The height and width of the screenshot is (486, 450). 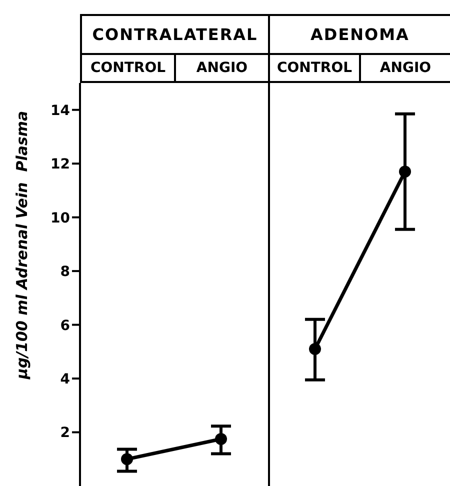 What do you see at coordinates (22, 244) in the screenshot?
I see `y-axis-title: μg/100 ml Adrenal Vein Plasma` at bounding box center [22, 244].